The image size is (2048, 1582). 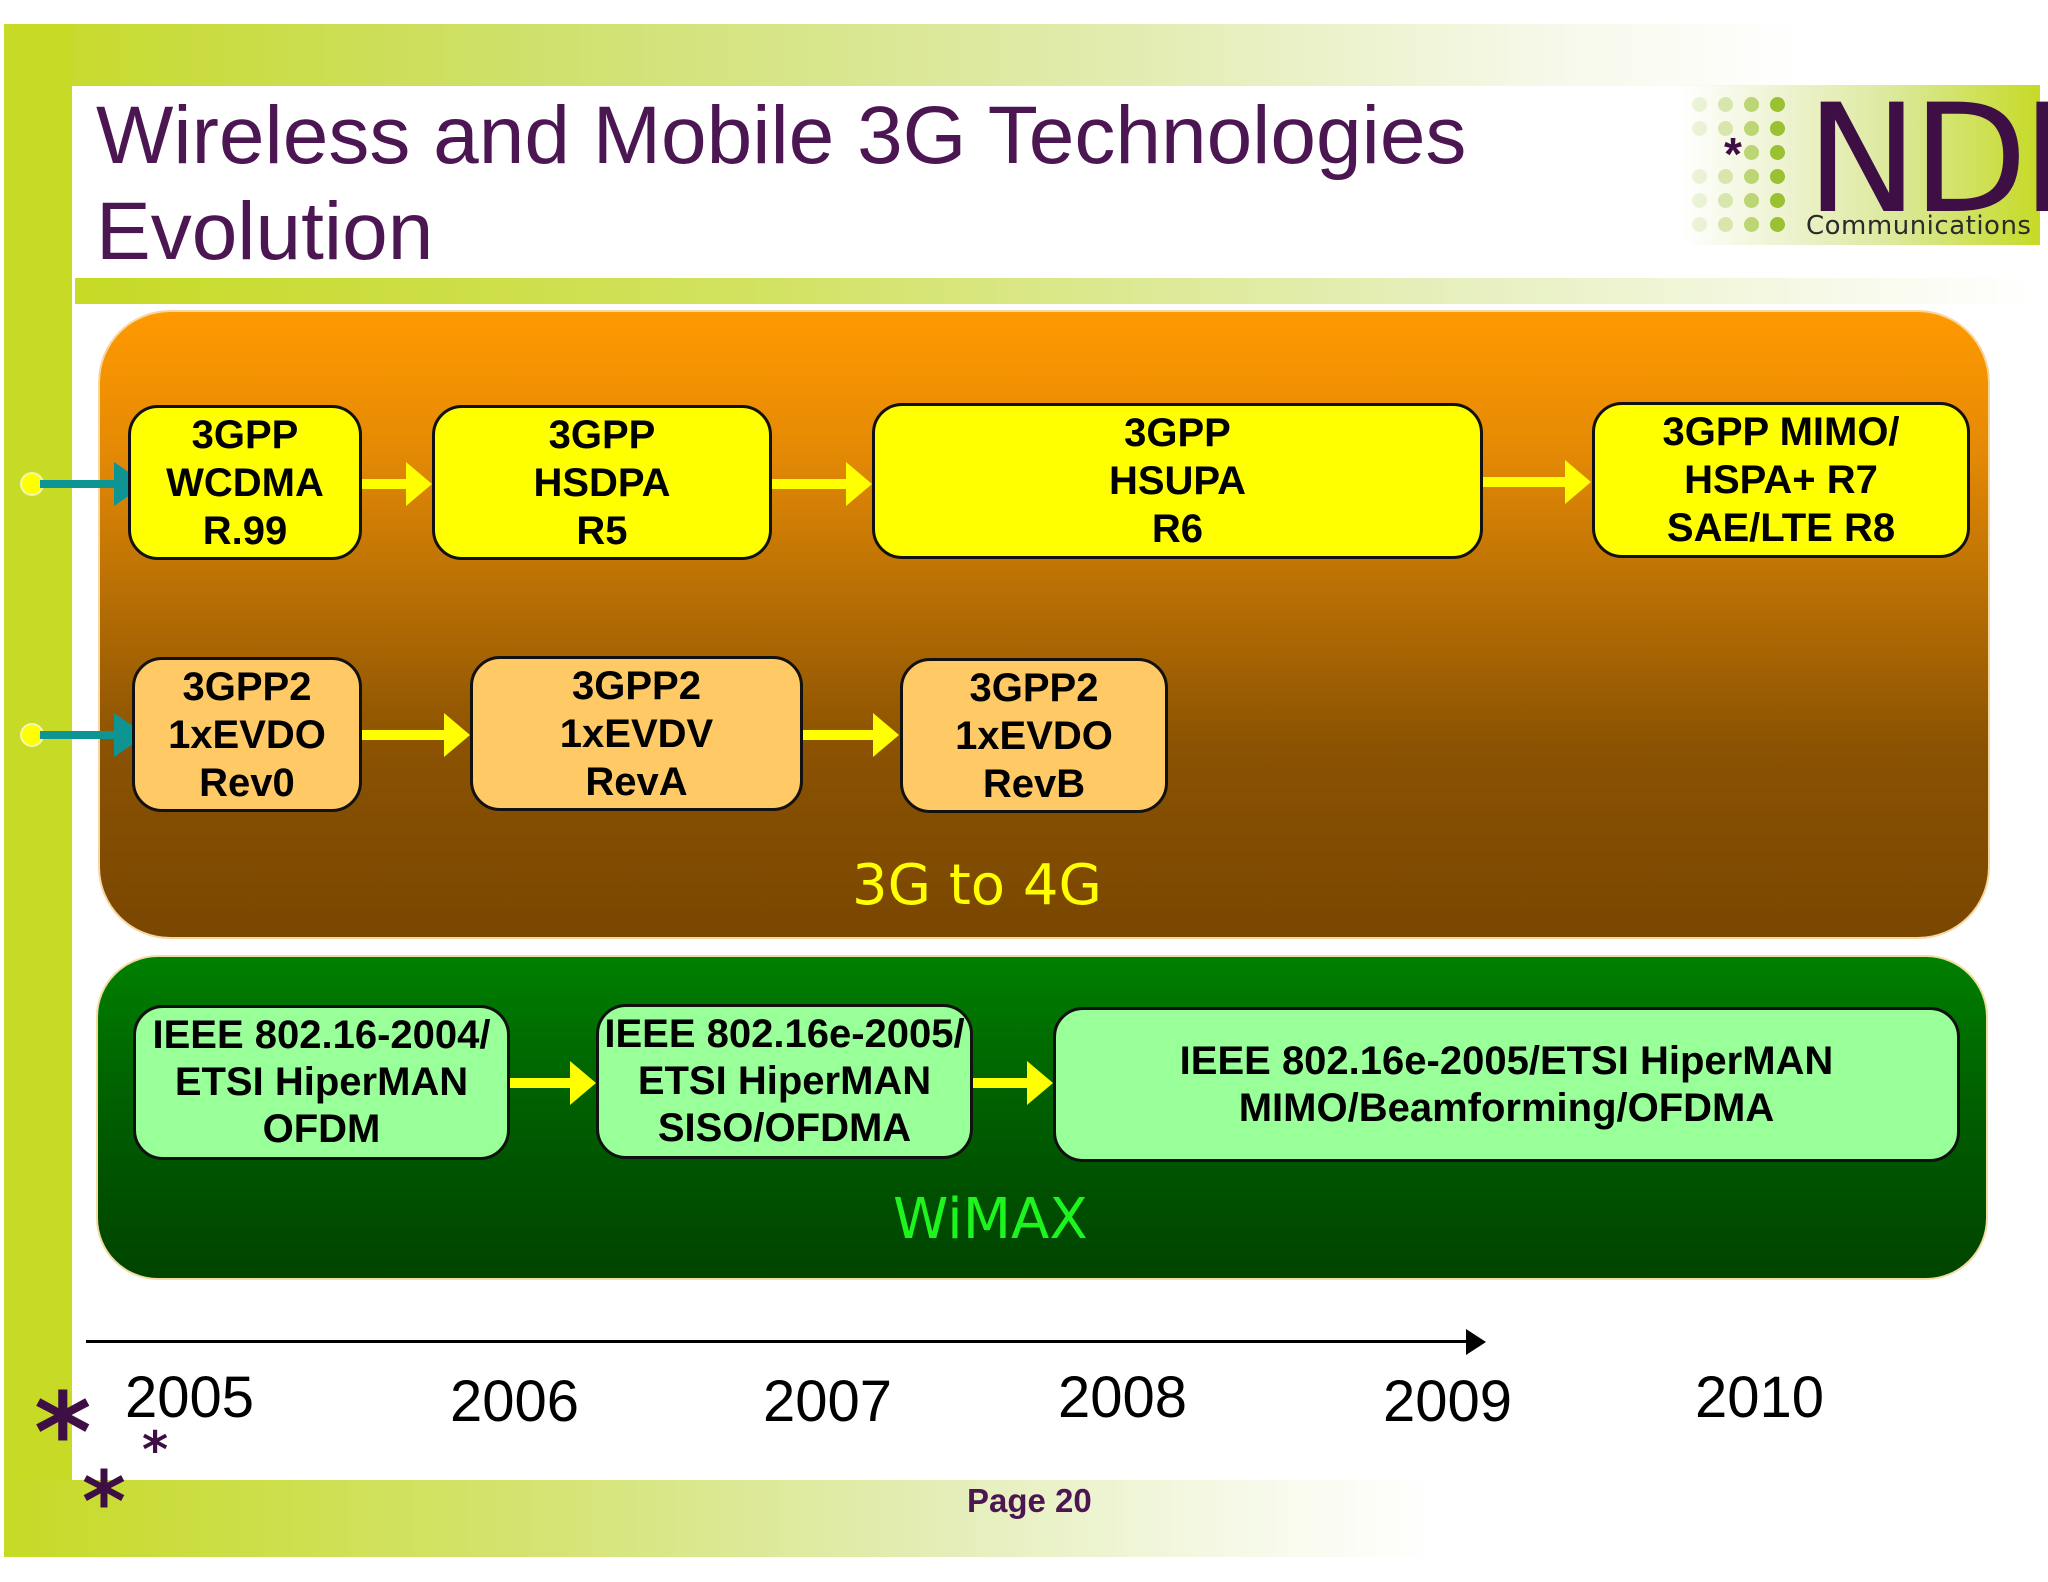 What do you see at coordinates (245, 482) in the screenshot?
I see `box-3gpp-wcdma-r99: 3GPP WCDMA R.99` at bounding box center [245, 482].